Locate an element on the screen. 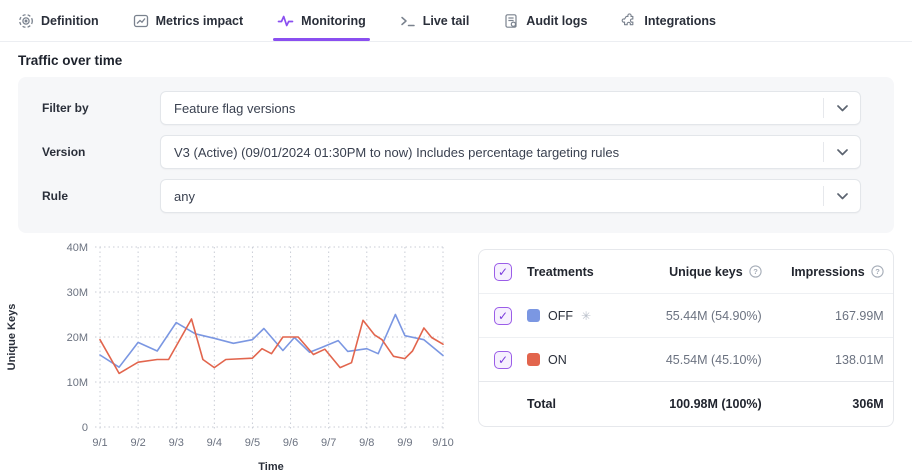 This screenshot has width=912, height=470. table-row-total: Total 100.98M (100%) 306M is located at coordinates (686, 403).